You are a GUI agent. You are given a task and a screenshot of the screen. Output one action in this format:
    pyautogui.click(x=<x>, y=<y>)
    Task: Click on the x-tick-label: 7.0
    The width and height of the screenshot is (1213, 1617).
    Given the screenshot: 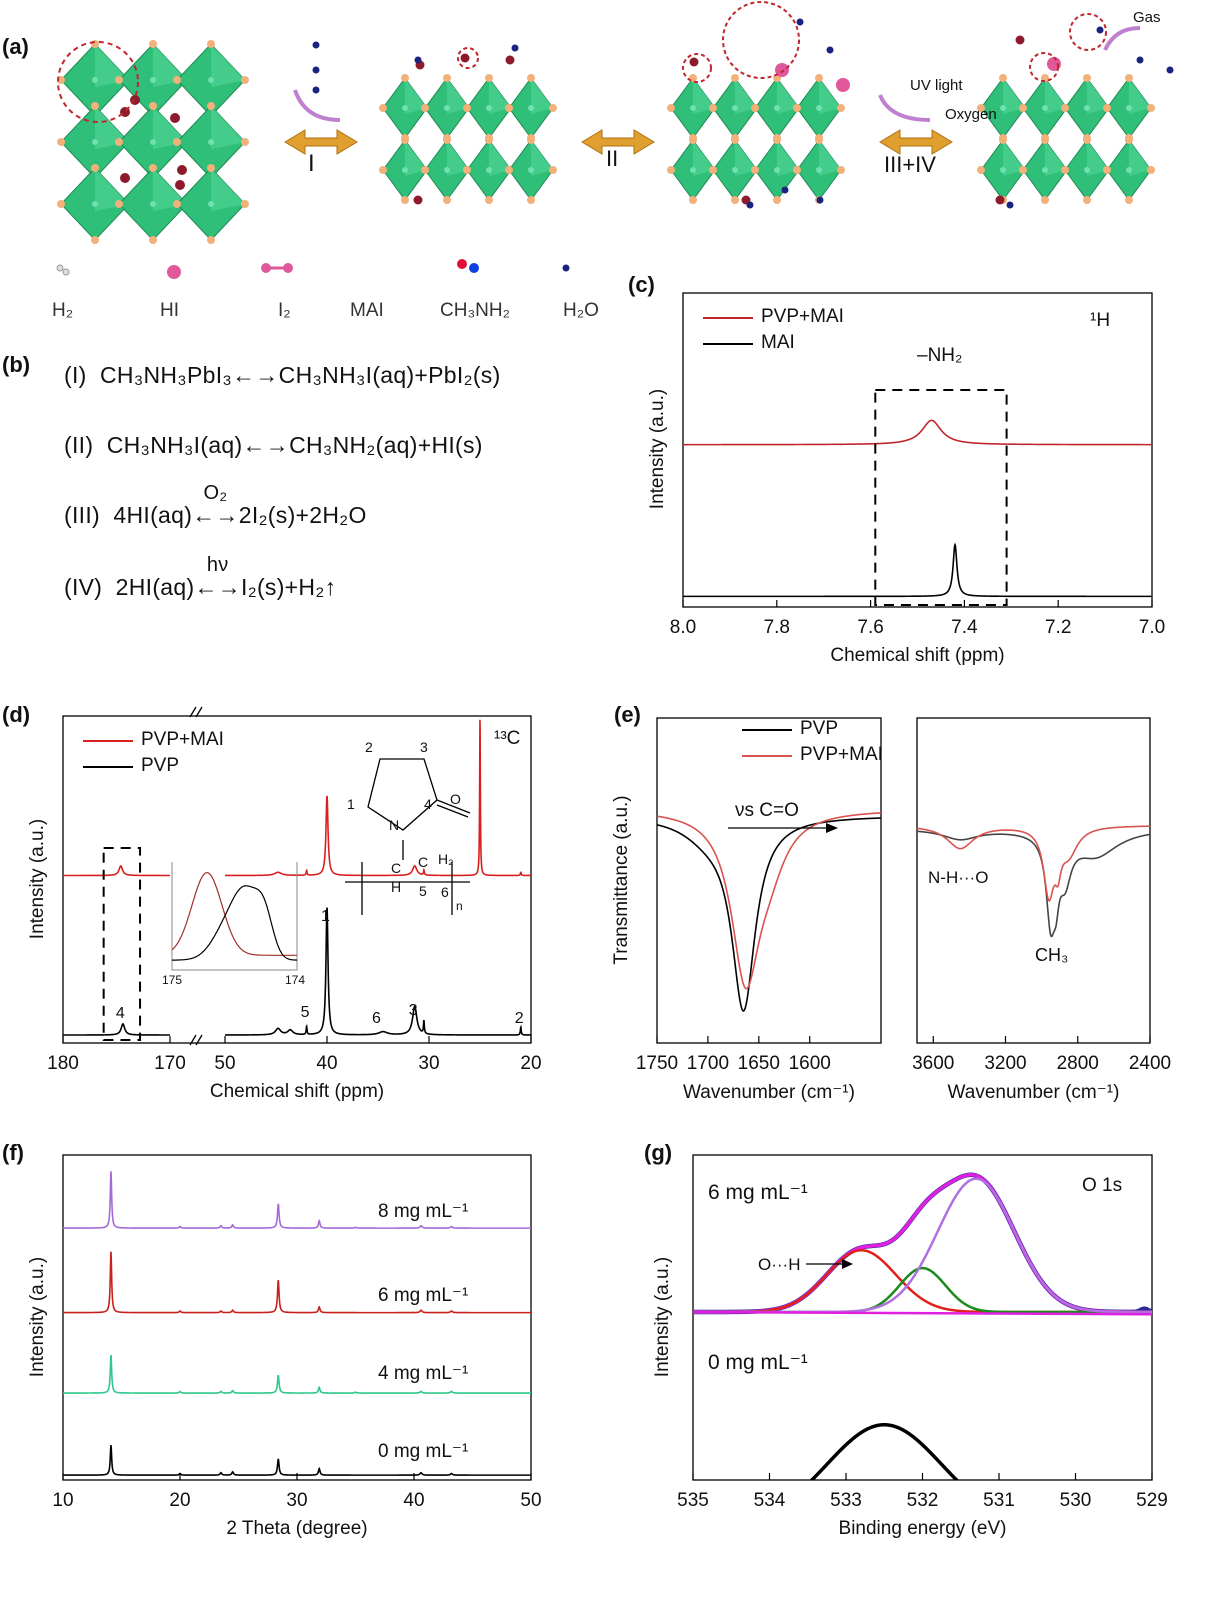 What is the action you would take?
    pyautogui.click(x=1152, y=627)
    